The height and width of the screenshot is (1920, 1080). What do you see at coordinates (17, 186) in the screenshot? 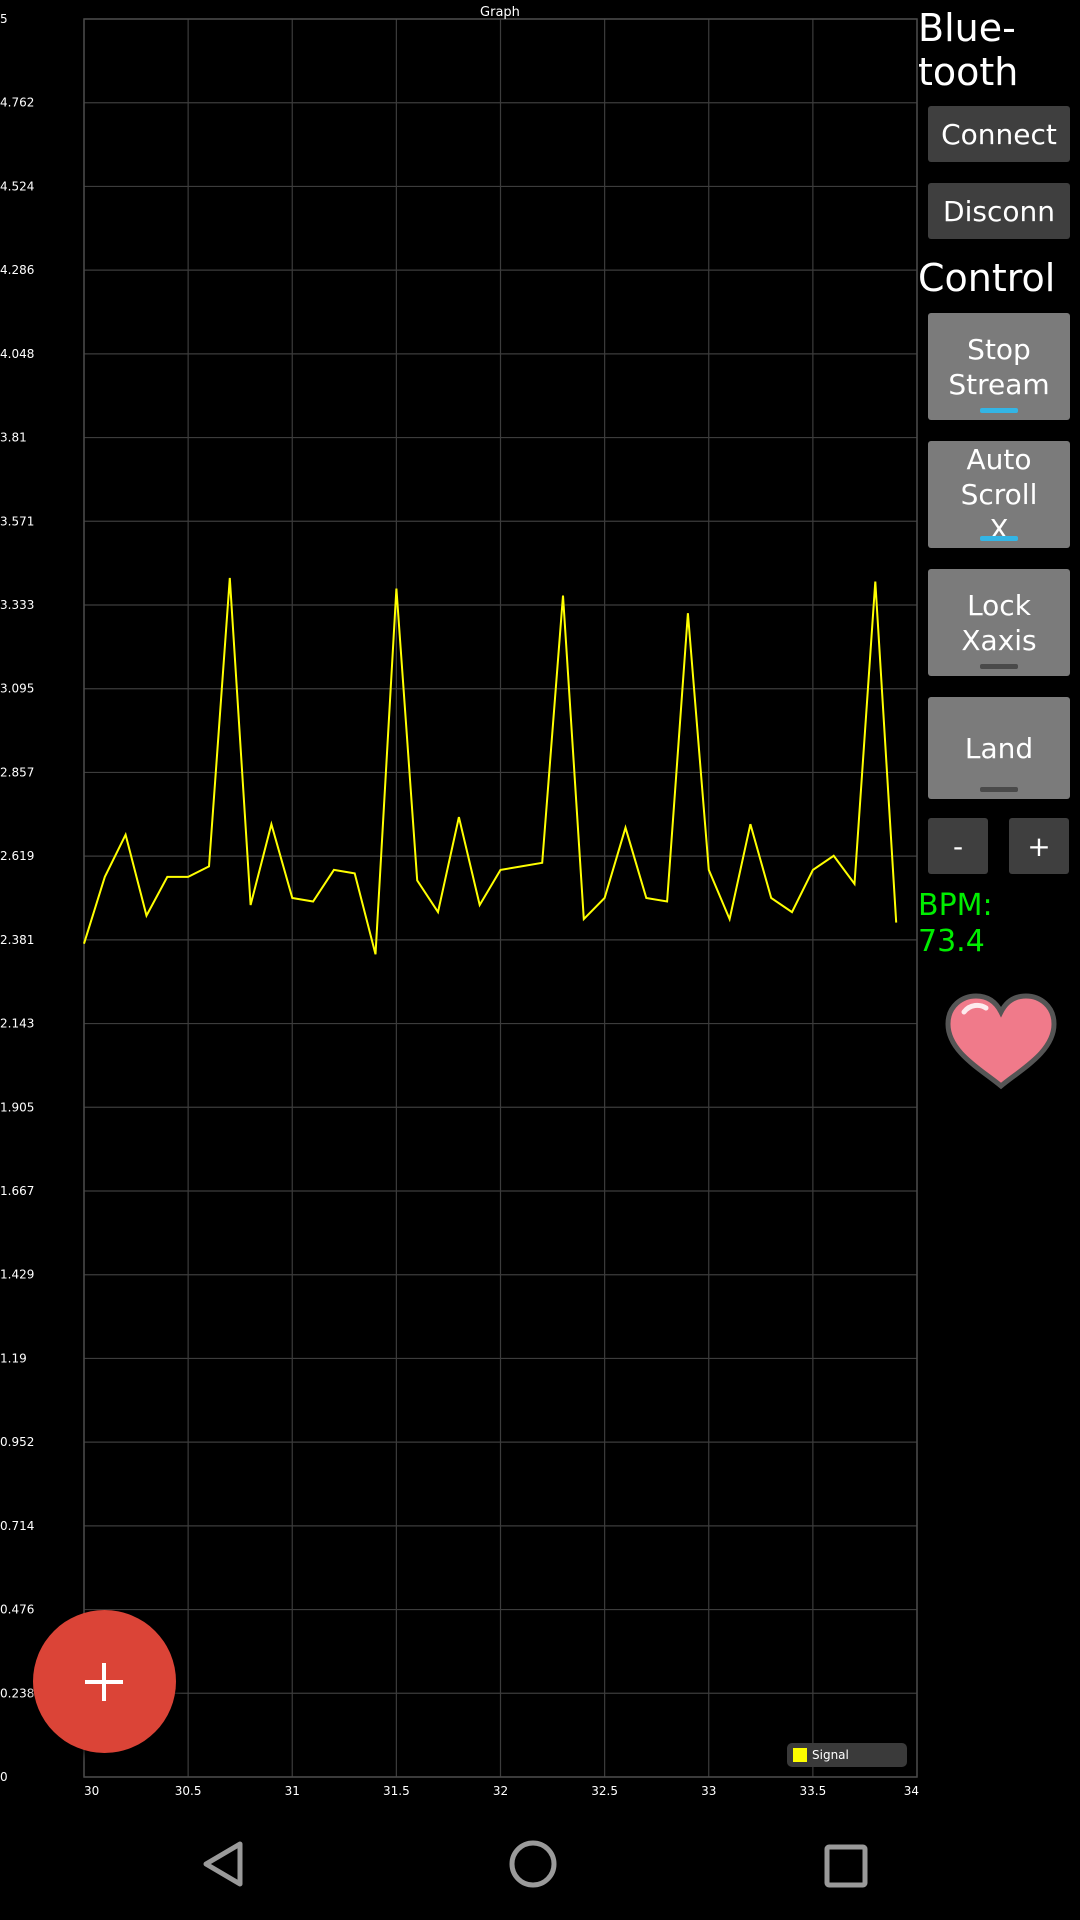
I see `y-tick-label: 4.524` at bounding box center [17, 186].